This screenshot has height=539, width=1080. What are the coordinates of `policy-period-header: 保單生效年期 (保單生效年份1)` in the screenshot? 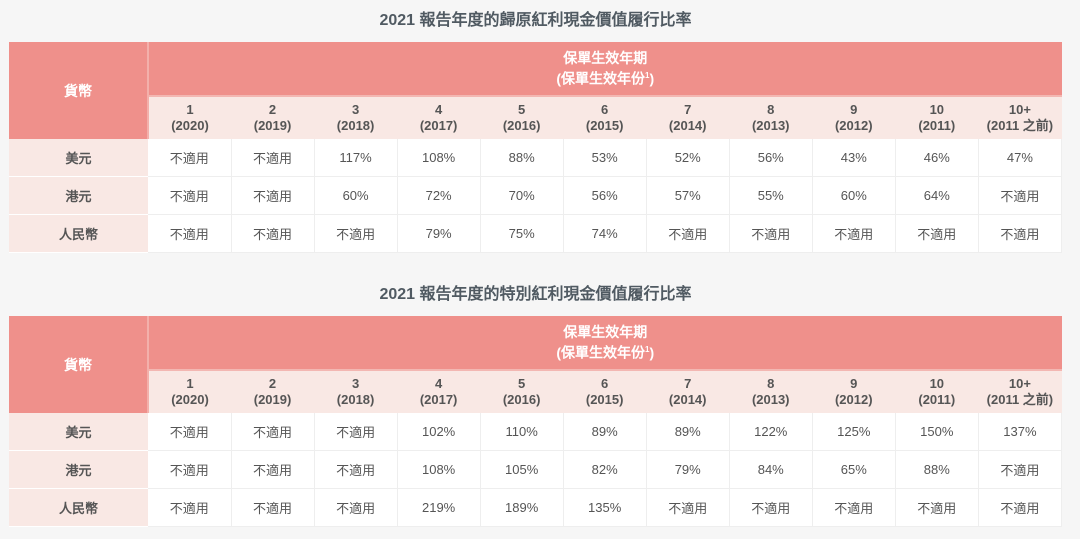 It's located at (605, 343).